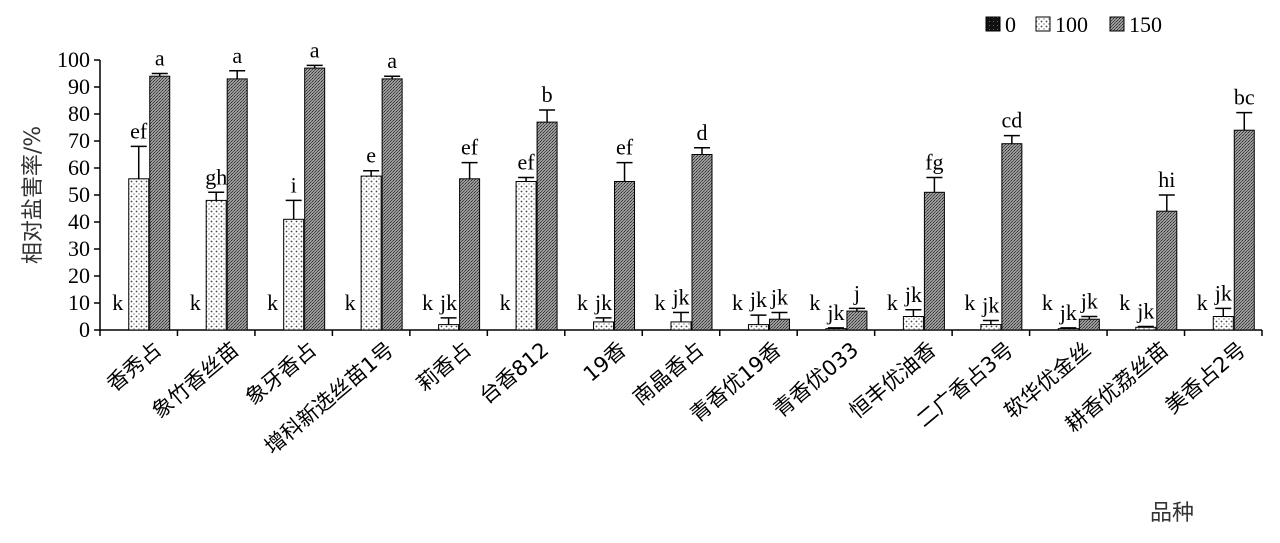 Image resolution: width=1280 pixels, height=543 pixels. Describe the element at coordinates (1172, 513) in the screenshot. I see `x-axis-title: 品种` at that location.